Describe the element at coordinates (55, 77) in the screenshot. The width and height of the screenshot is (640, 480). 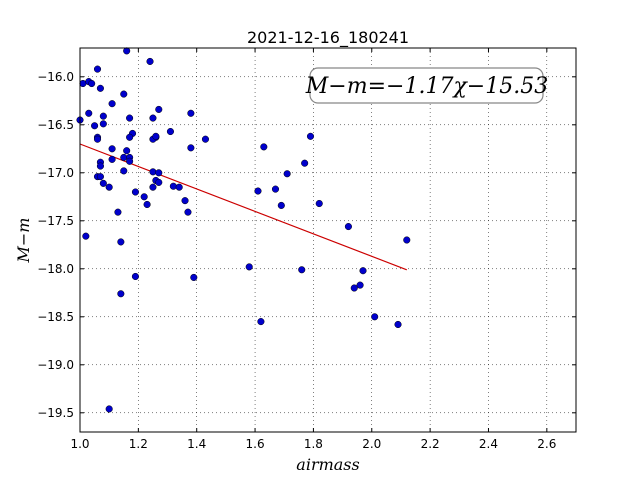
I see `y-tick-label: −16.0` at that location.